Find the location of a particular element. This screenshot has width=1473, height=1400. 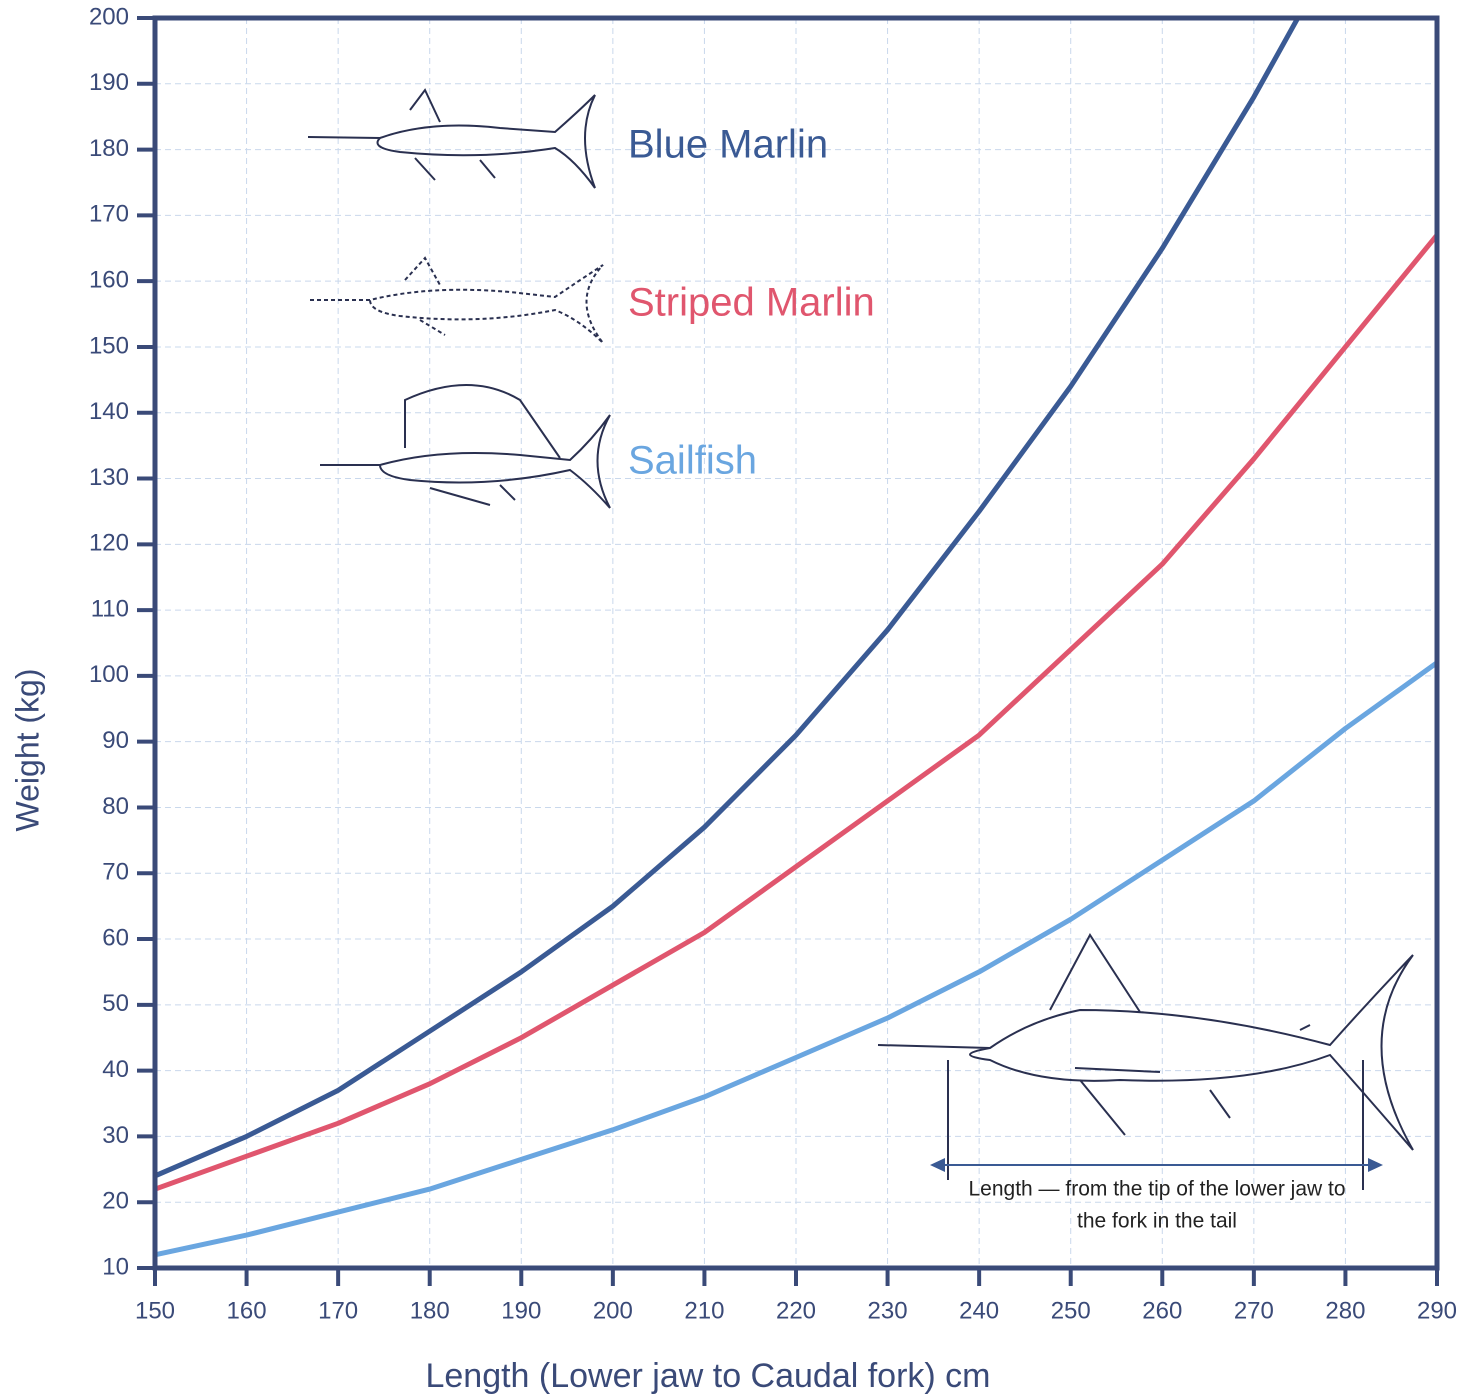

x-tick-label: 220 is located at coordinates (796, 1310).